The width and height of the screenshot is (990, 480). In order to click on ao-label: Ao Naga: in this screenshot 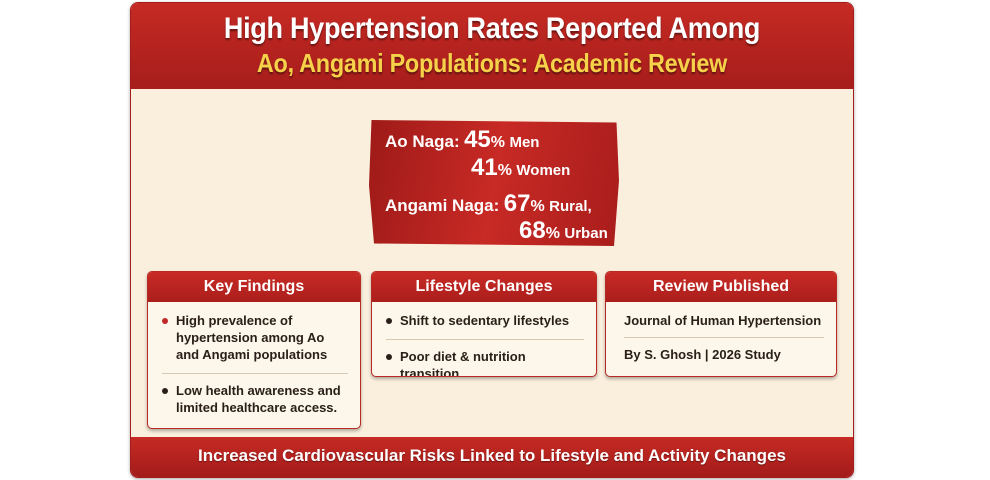, I will do `click(422, 141)`.